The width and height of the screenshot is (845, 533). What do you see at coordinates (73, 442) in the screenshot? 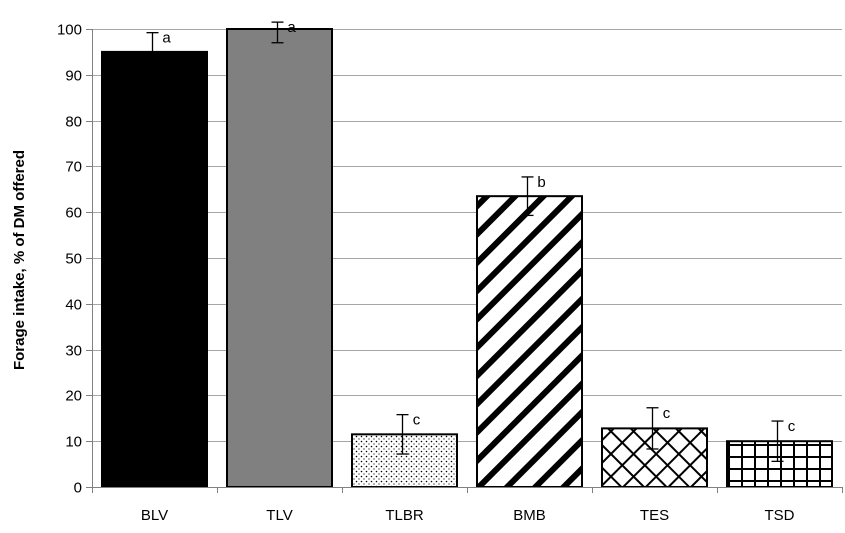
I see `y-tick-label: 10` at bounding box center [73, 442].